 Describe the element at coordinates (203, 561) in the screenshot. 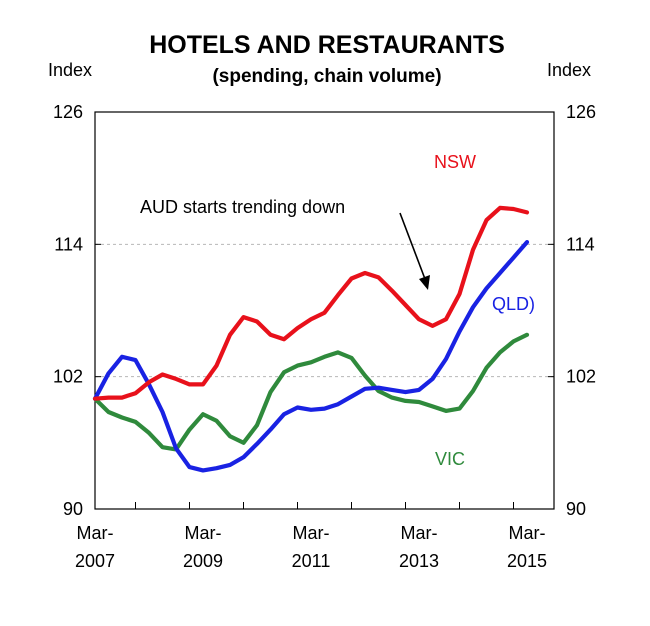

I see `x-tick-label: 2009` at that location.